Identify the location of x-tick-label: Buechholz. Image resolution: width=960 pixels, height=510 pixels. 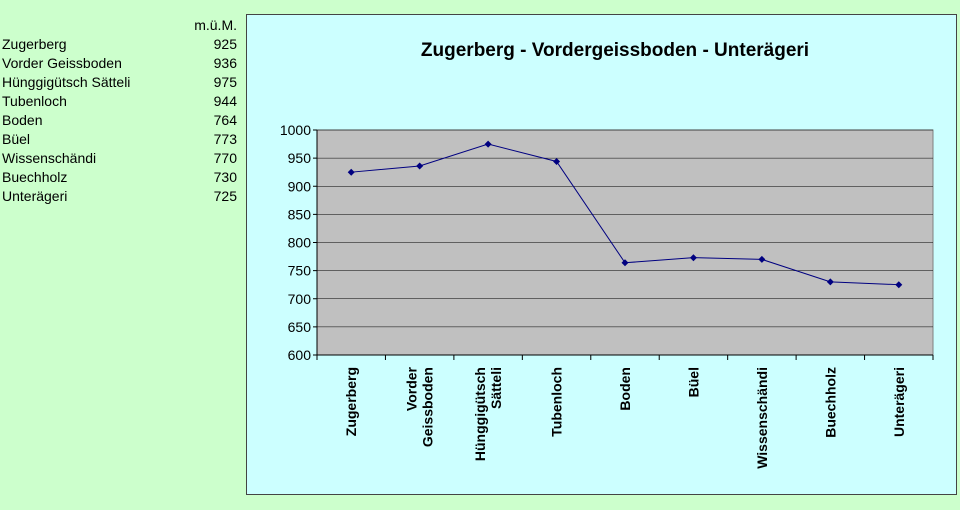
(830, 402).